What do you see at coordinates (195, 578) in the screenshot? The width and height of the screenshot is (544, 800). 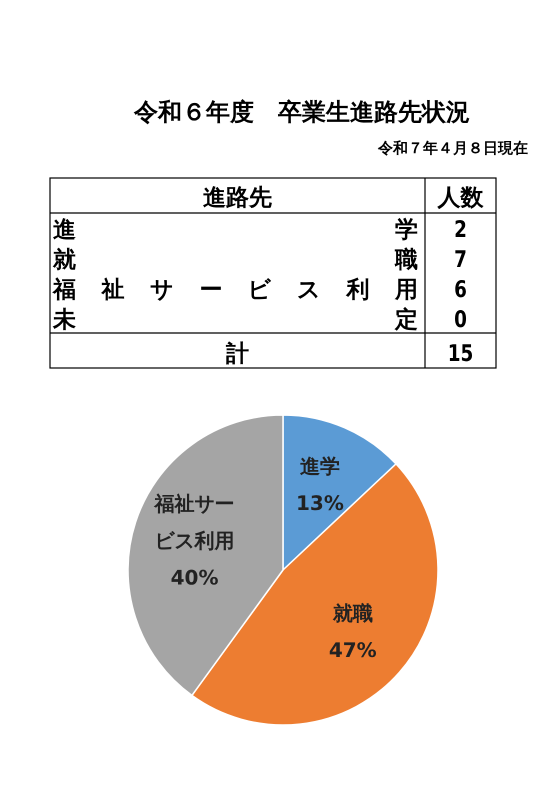 I see `data-label: 40%` at bounding box center [195, 578].